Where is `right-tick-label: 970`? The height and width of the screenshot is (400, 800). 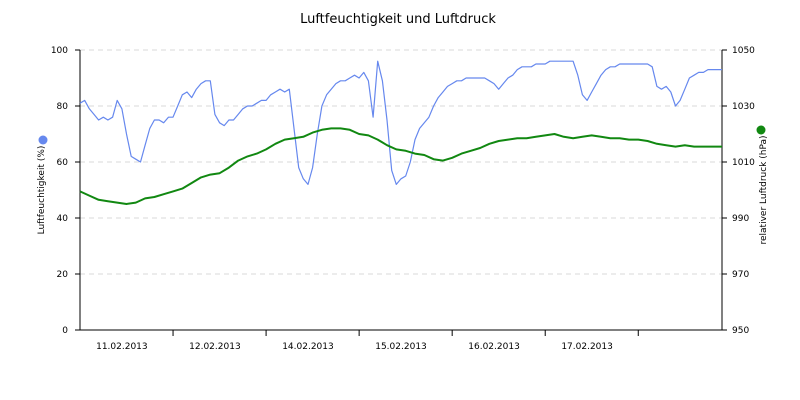 right-tick-label: 970 is located at coordinates (740, 275).